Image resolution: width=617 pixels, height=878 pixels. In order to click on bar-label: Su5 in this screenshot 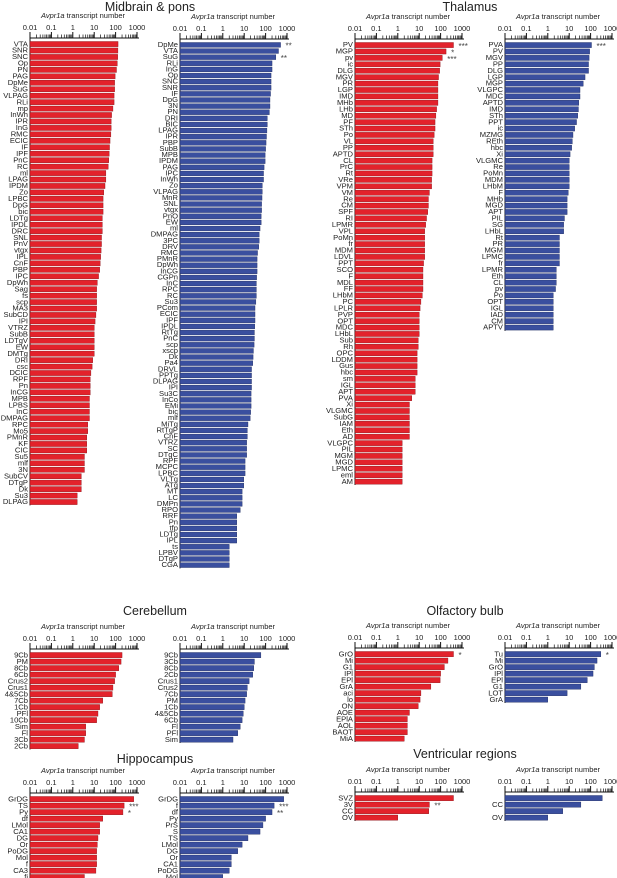, I will do `click(21, 456)`.